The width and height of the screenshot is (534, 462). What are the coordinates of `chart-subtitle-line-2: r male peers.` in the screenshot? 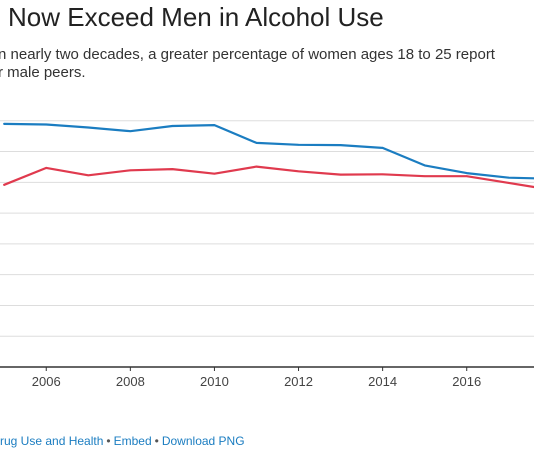 It's located at (43, 72).